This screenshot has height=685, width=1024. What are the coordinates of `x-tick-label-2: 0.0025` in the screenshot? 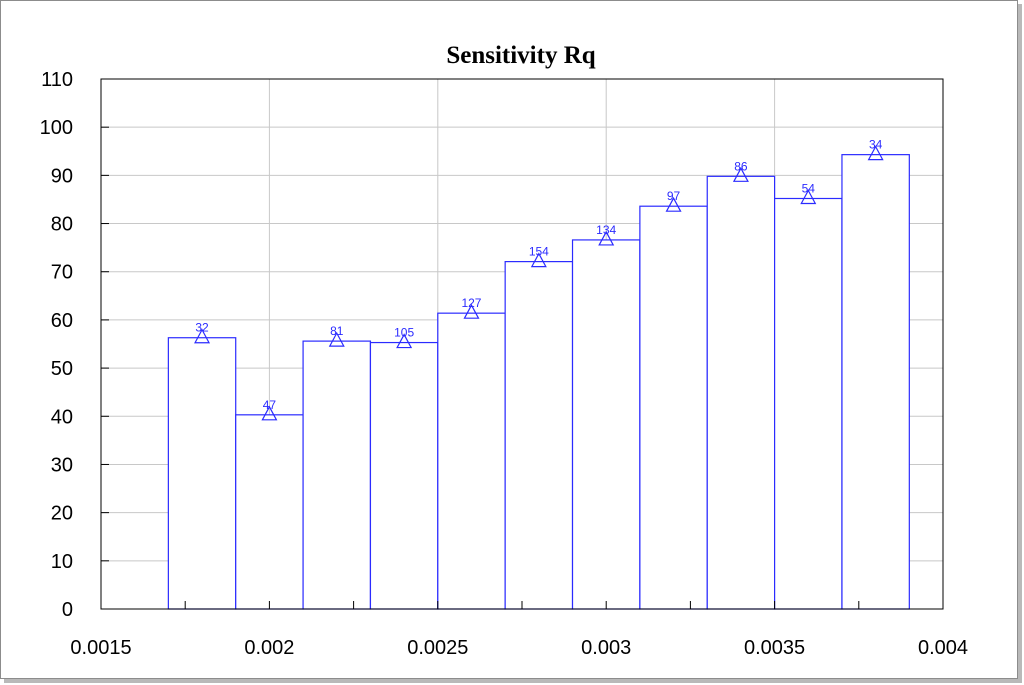 It's located at (437, 648).